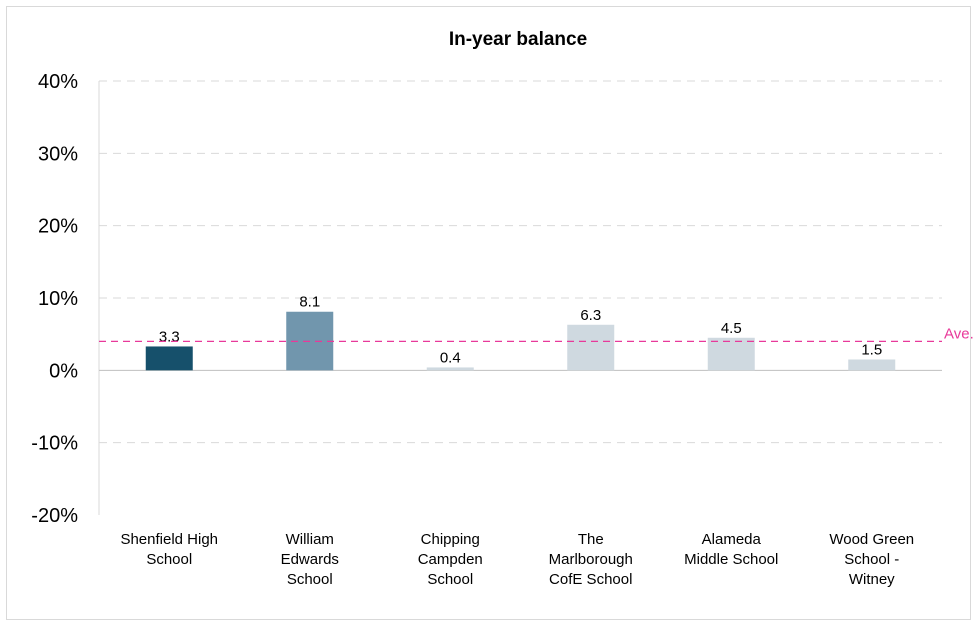  I want to click on category-label: Campden, so click(450, 559).